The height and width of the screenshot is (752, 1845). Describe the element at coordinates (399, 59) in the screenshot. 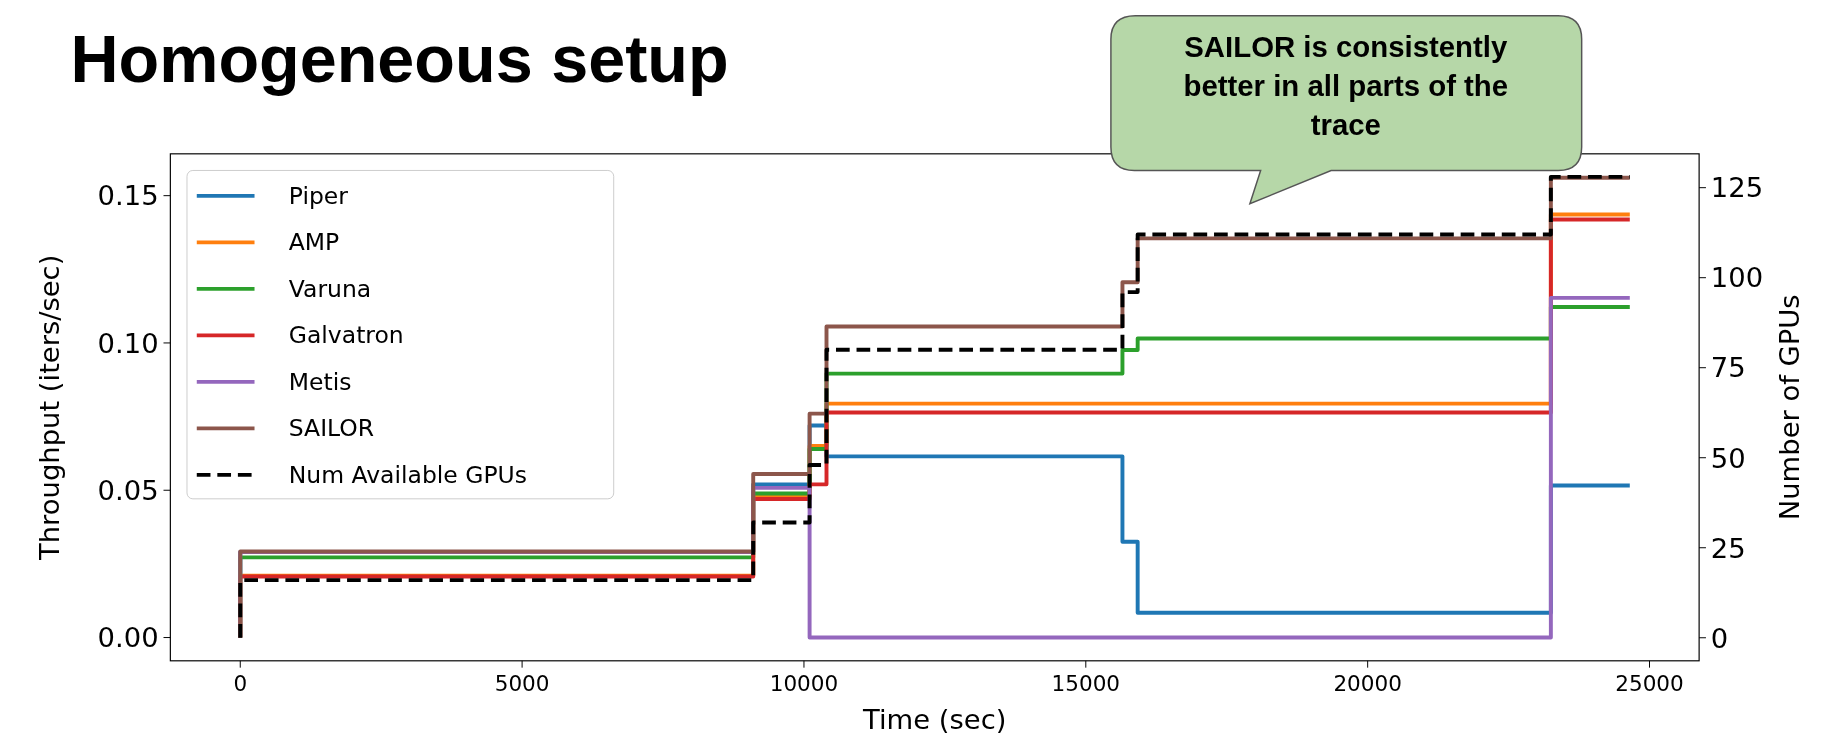

I see `chart-title: Homogeneous setup` at that location.